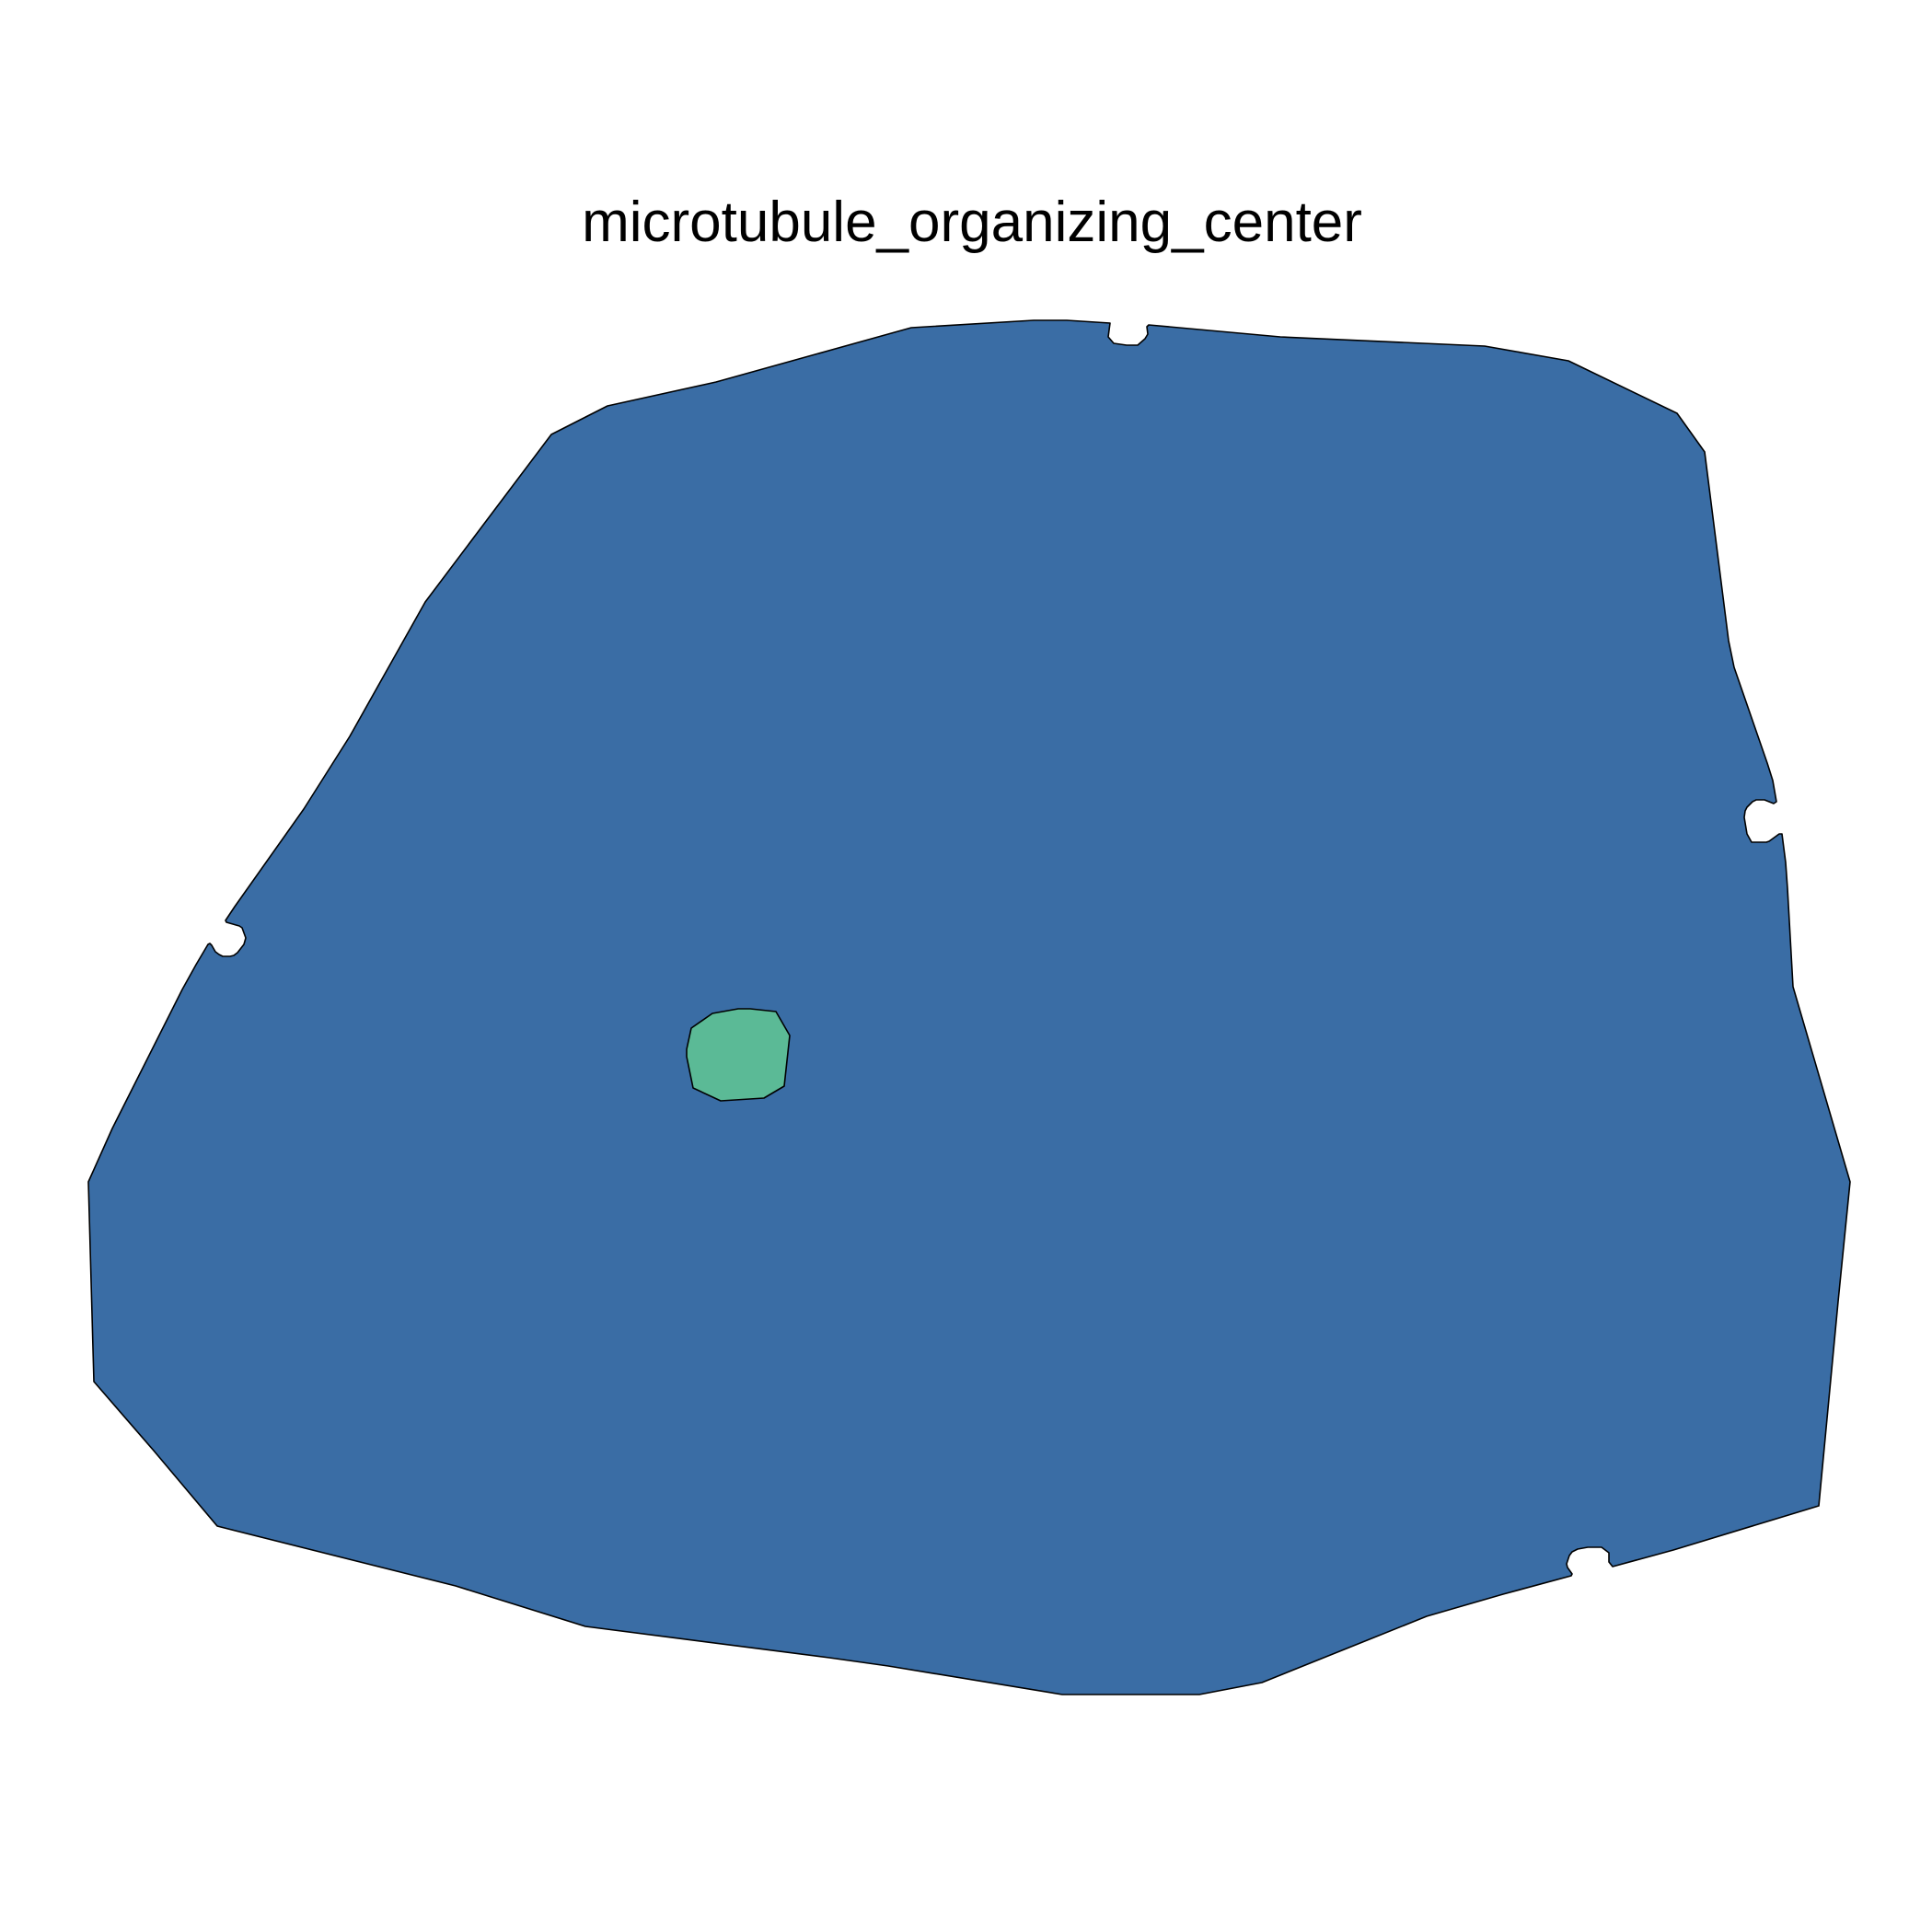 The width and height of the screenshot is (1932, 1932). I want to click on mtoc-shape, so click(738, 1055).